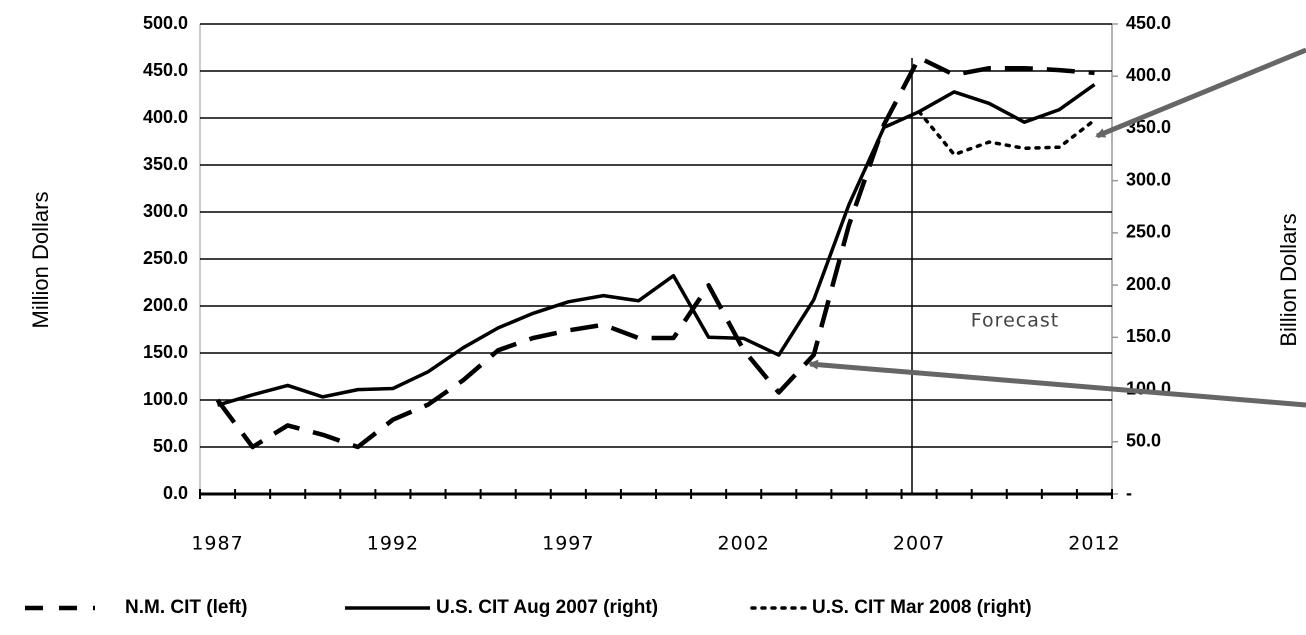  Describe the element at coordinates (175, 493) in the screenshot. I see `y-tick-label: 0.0` at that location.